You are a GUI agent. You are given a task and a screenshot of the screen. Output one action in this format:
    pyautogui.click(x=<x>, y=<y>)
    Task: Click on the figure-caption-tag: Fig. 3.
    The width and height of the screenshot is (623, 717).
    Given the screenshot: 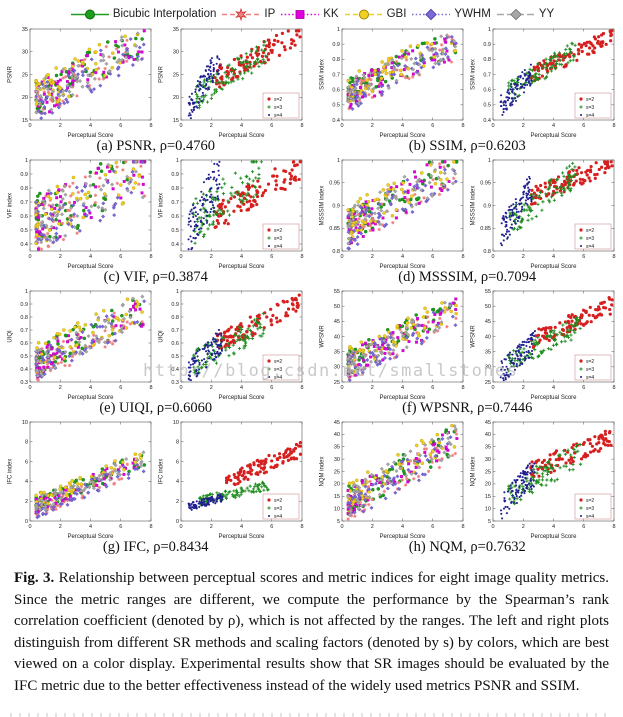 What is the action you would take?
    pyautogui.click(x=34, y=578)
    